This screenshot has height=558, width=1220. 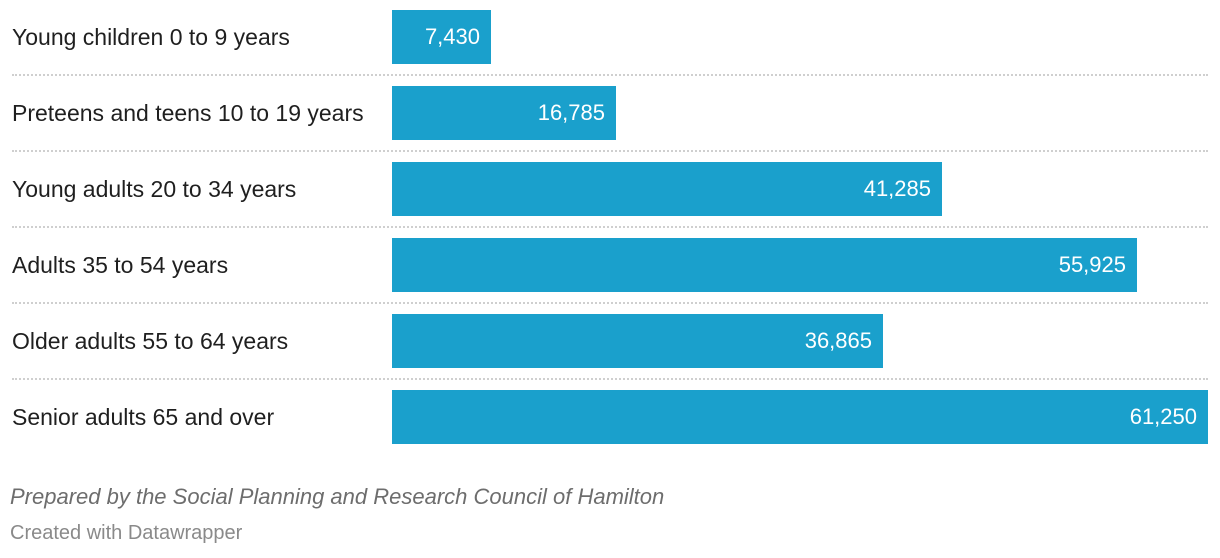 I want to click on category-label: Young children 0 to 9 years, so click(x=151, y=37).